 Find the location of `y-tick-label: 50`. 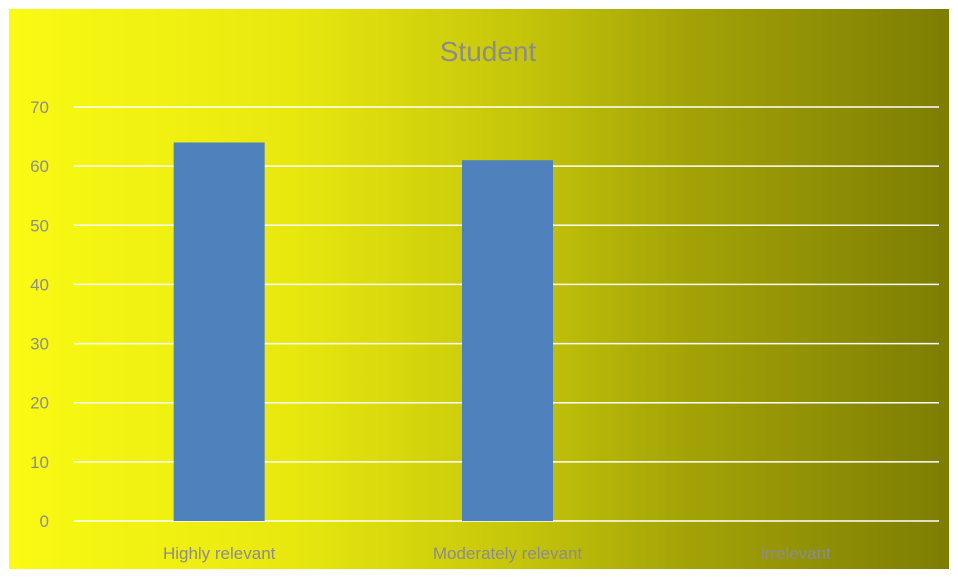

y-tick-label: 50 is located at coordinates (39, 225).